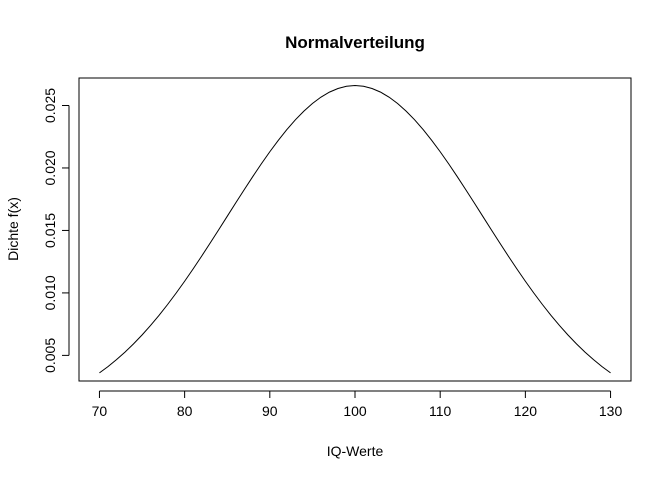 This screenshot has width=672, height=485. What do you see at coordinates (526, 411) in the screenshot?
I see `x-tick-label: 120` at bounding box center [526, 411].